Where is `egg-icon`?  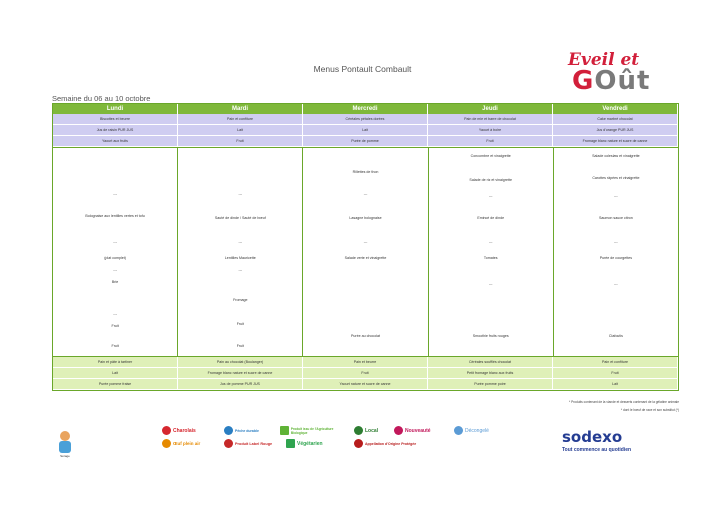
egg-icon is located at coordinates (166, 443).